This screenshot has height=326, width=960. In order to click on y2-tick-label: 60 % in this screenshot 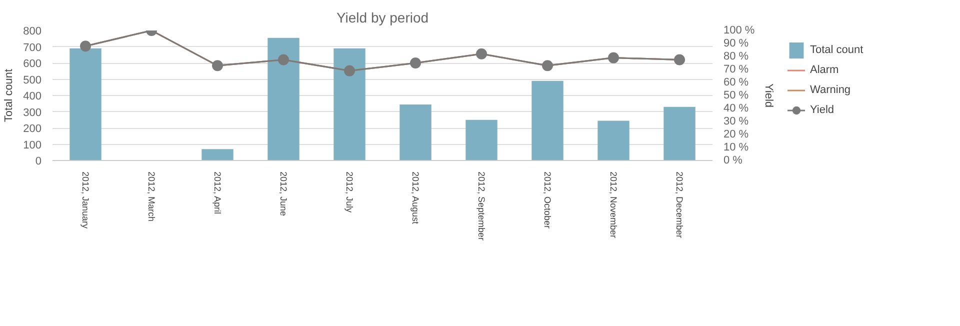, I will do `click(736, 82)`.